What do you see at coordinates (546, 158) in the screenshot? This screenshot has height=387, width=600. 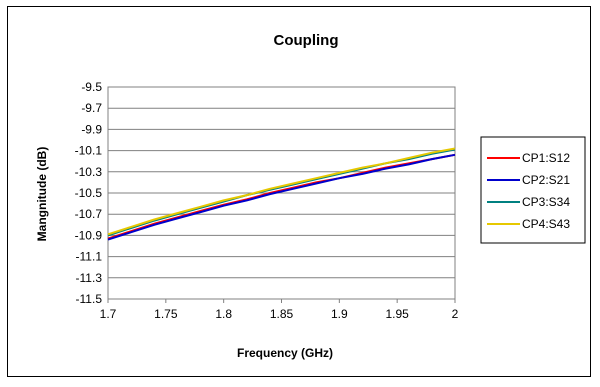 I see `legend-entry: CP1:S12` at bounding box center [546, 158].